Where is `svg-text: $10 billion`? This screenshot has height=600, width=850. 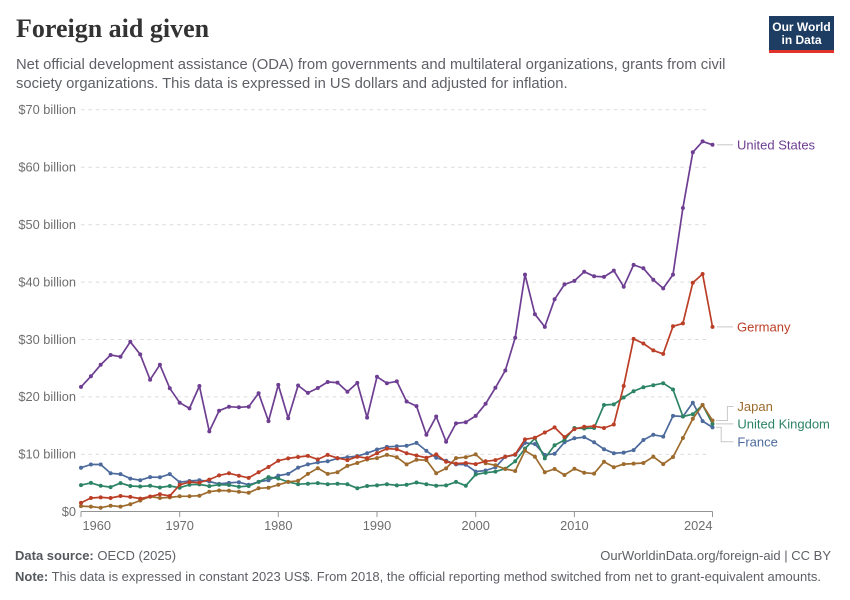 svg-text: $10 billion is located at coordinates (47, 454).